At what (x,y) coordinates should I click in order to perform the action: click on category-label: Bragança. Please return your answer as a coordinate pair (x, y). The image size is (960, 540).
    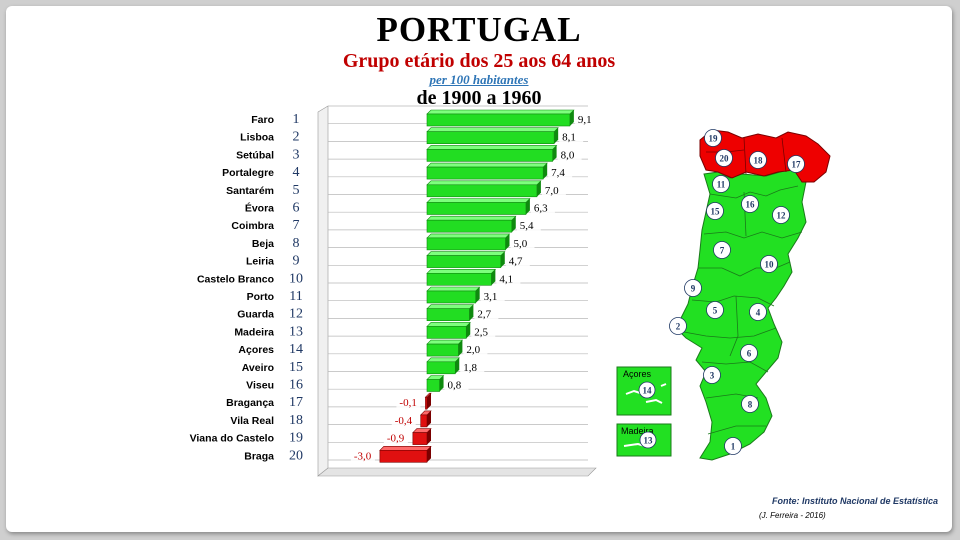
    Looking at the image, I should click on (250, 403).